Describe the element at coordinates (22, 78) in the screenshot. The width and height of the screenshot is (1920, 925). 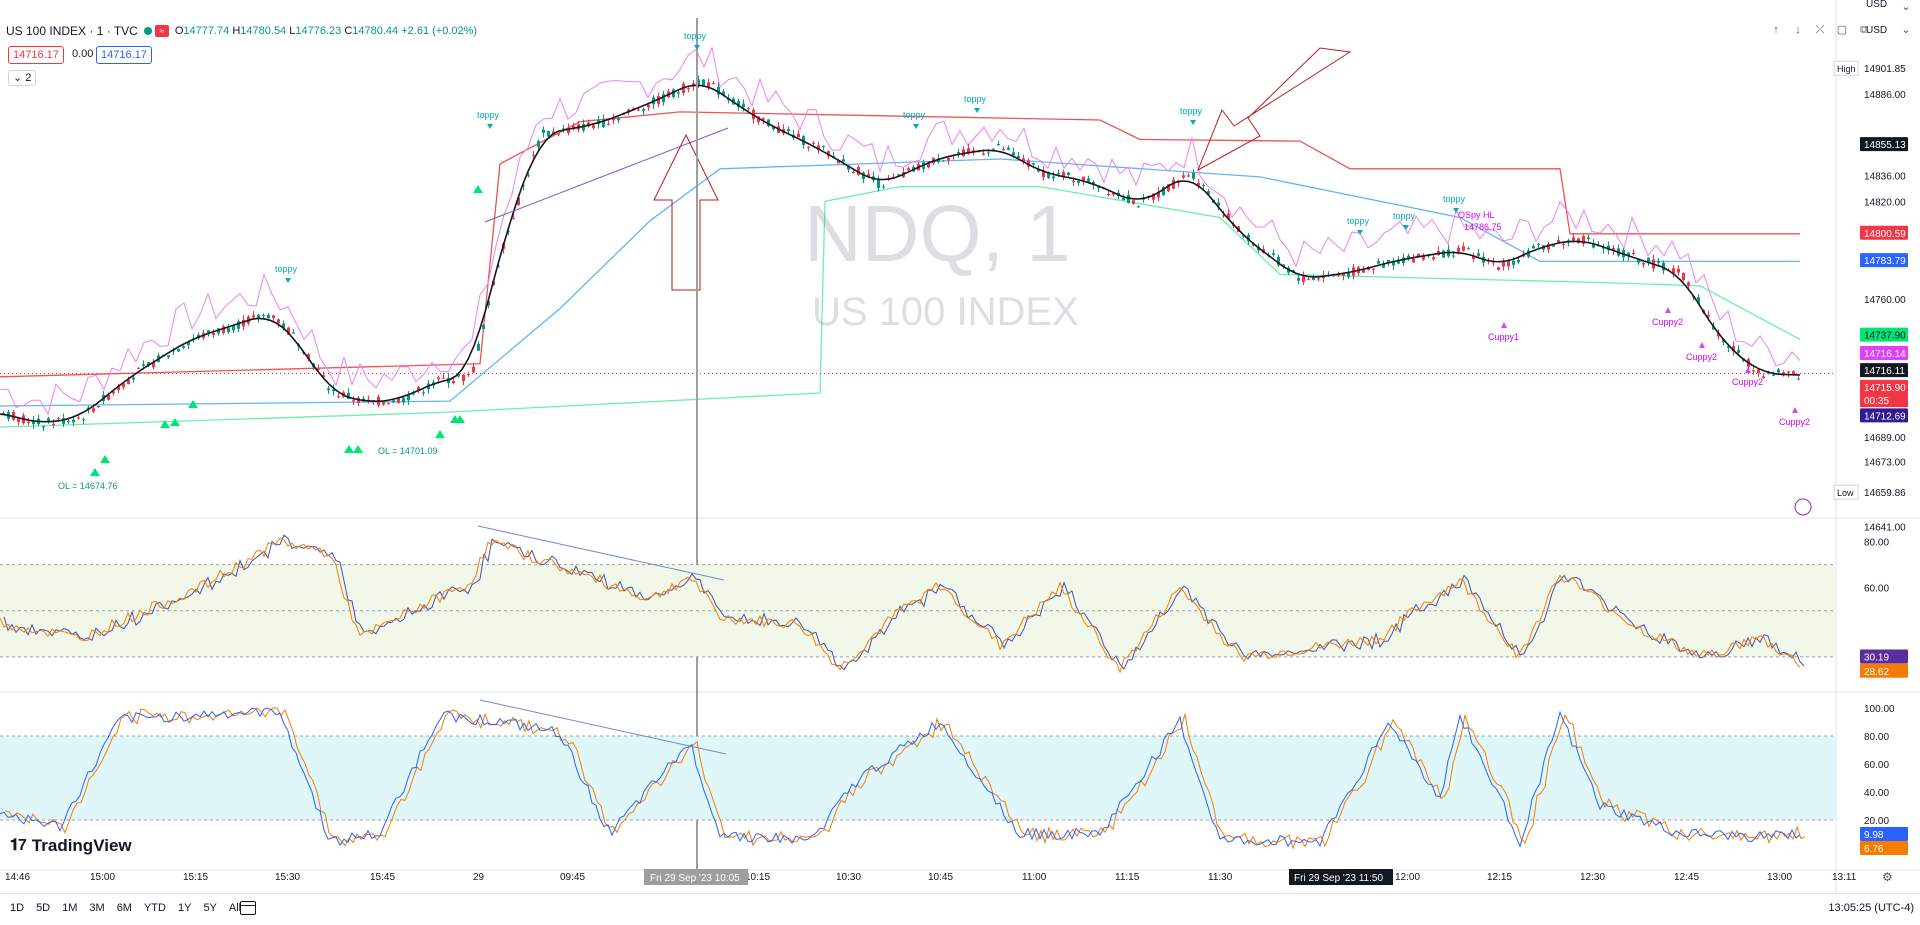
I see `indicators-collapse-toggle: ⌄ 2` at that location.